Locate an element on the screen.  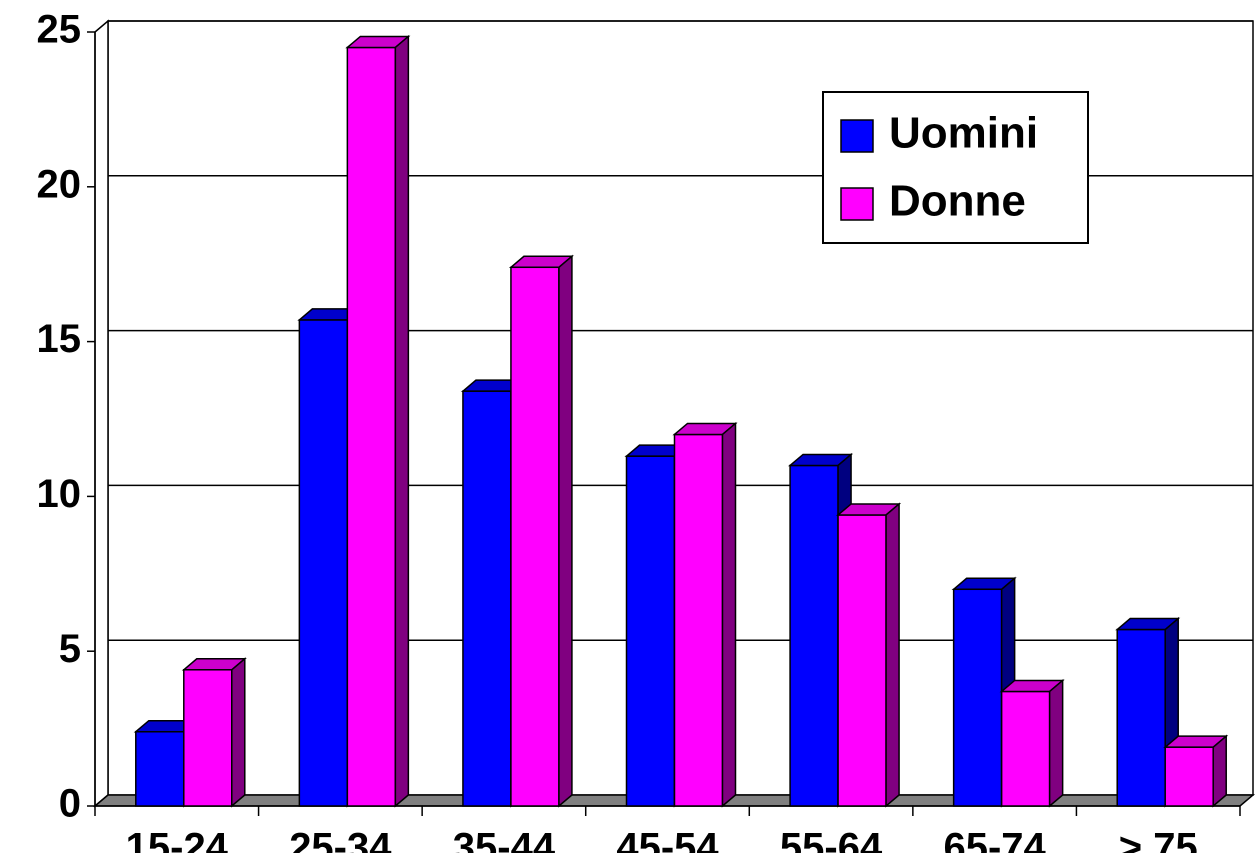
y-tick-label: 25 is located at coordinates (59, 30).